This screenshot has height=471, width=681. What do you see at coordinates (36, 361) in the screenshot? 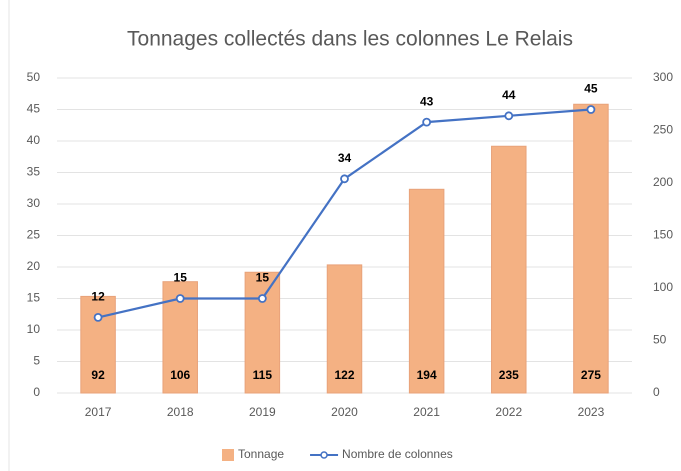
I see `y-tick-label: 5` at bounding box center [36, 361].